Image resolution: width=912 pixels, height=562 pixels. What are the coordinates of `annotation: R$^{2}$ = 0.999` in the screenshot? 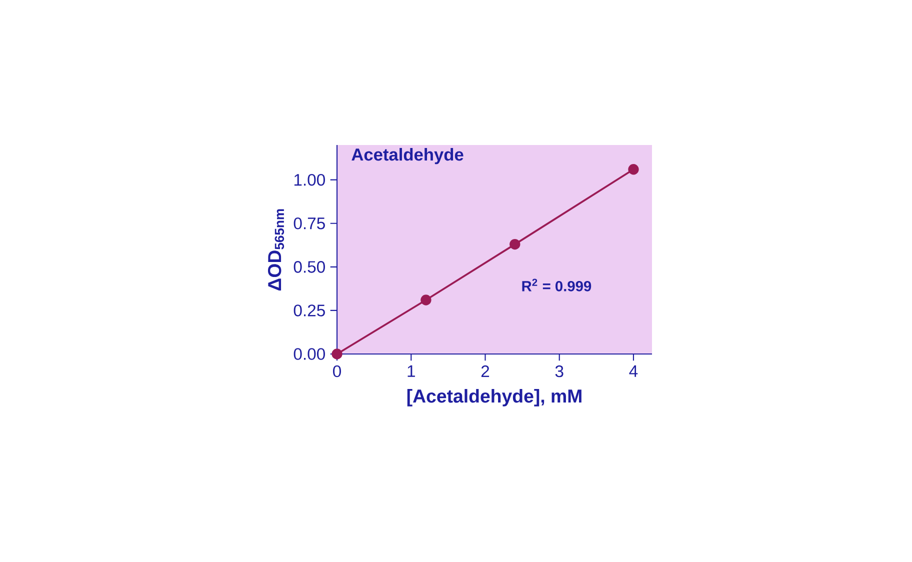 It's located at (557, 285).